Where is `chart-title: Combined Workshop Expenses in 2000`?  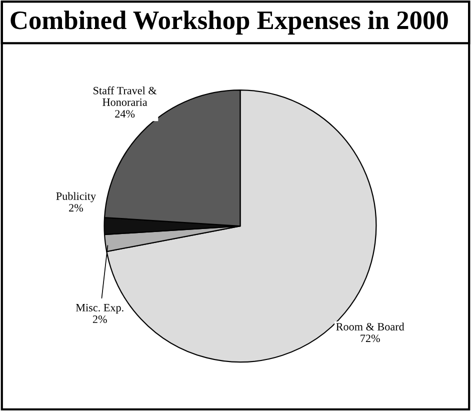
chart-title: Combined Workshop Expenses in 2000 is located at coordinates (229, 22).